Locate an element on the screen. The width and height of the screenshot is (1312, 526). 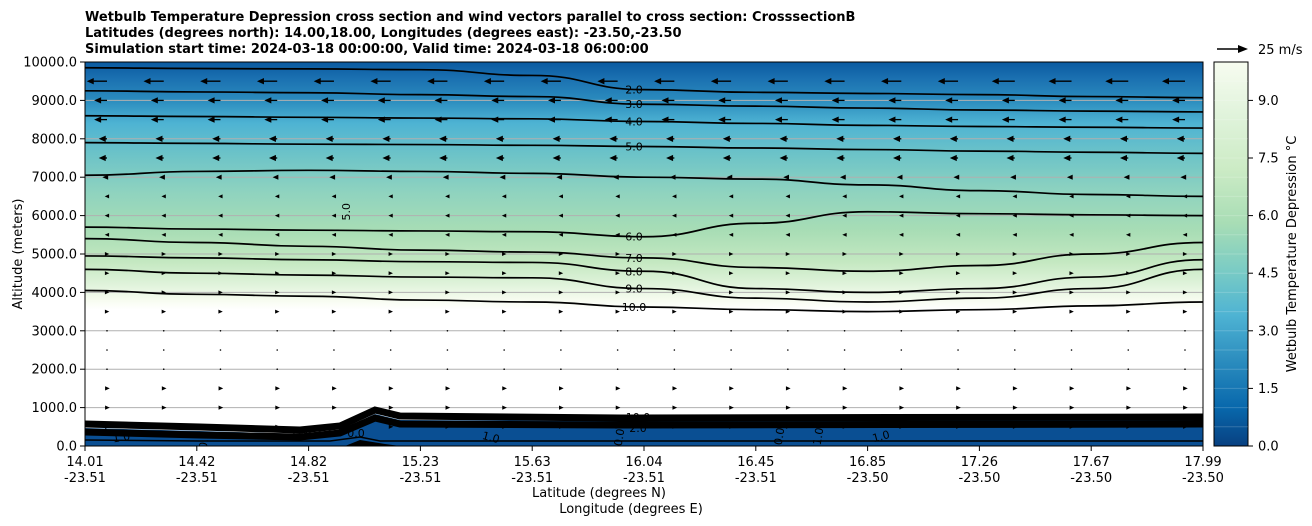
colorbar-tick-label: 6.0 is located at coordinates (1268, 216).